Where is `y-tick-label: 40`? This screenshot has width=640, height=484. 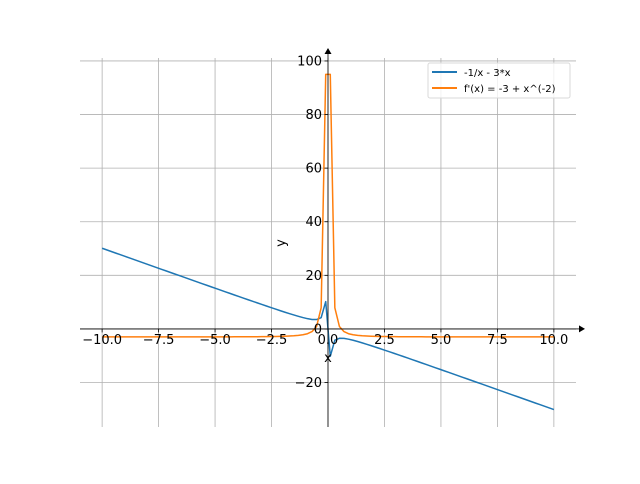
y-tick-label: 40 is located at coordinates (313, 222).